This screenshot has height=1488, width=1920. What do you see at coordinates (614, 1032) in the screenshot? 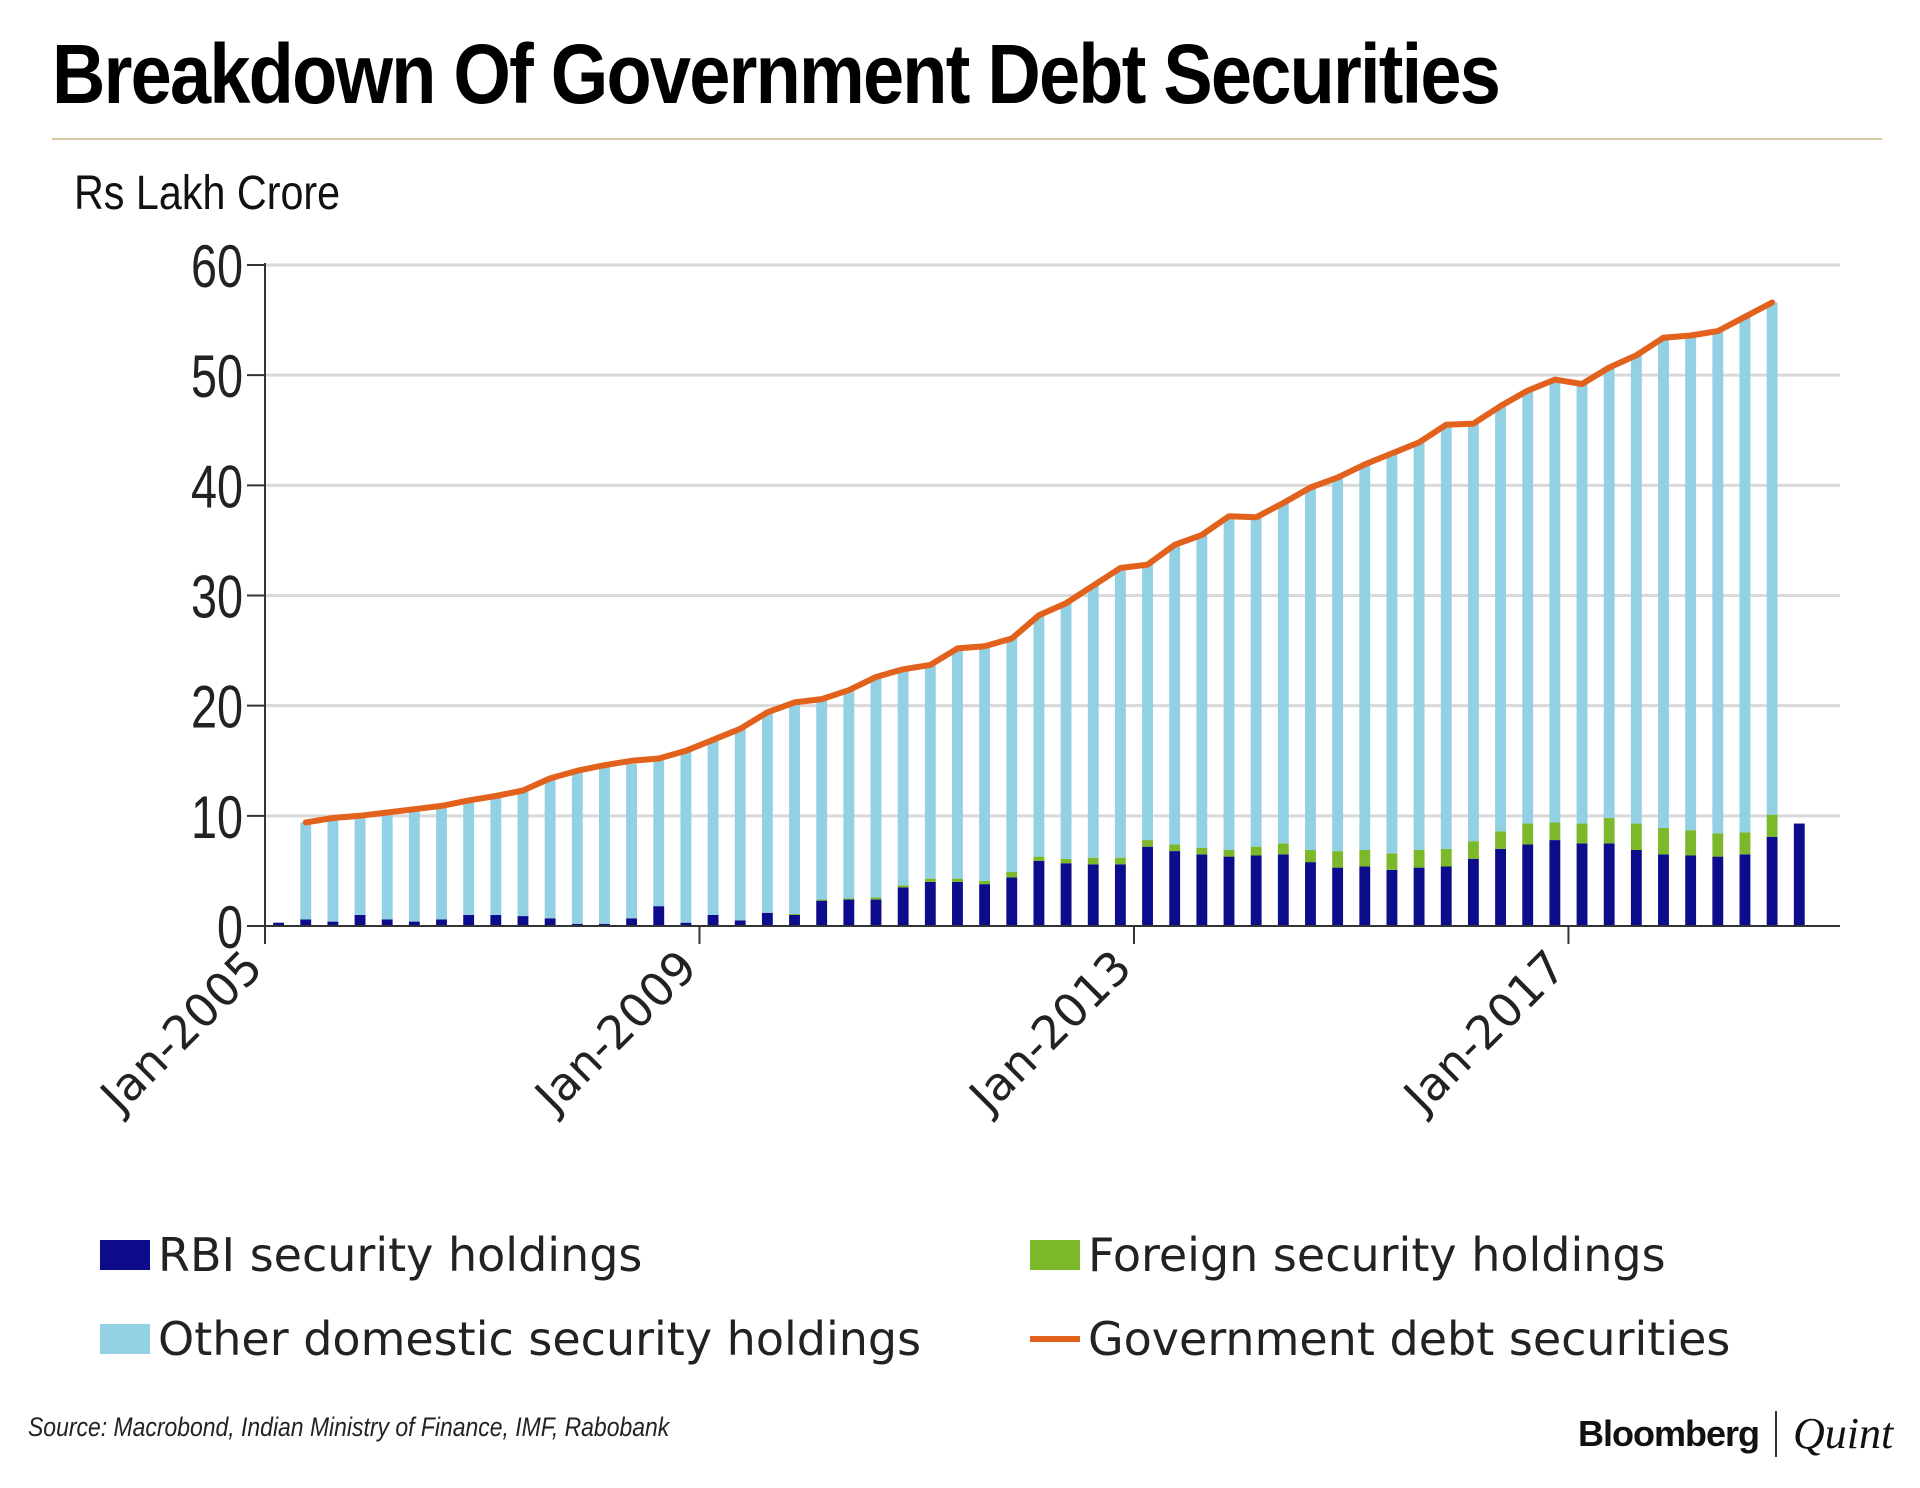
I see `x-tick-label: Jan-2009` at bounding box center [614, 1032].